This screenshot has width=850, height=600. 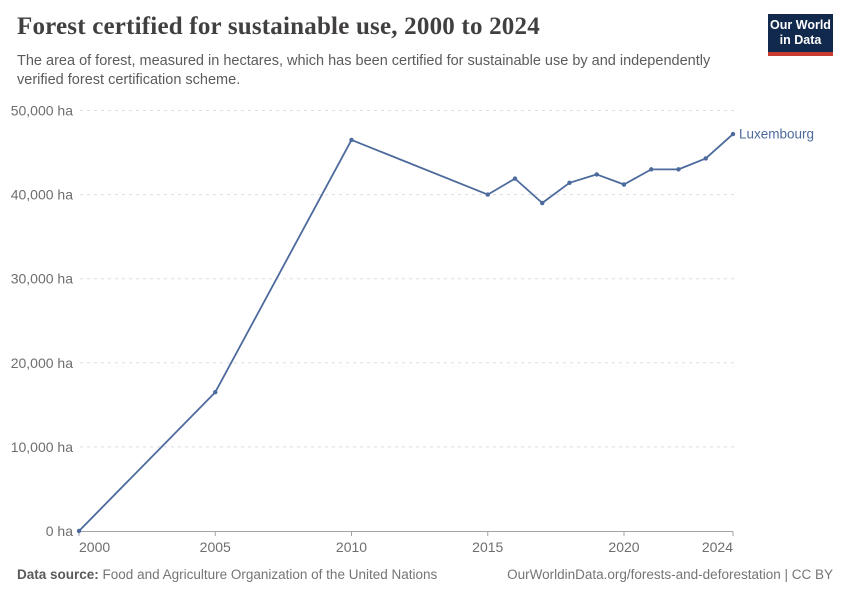 I want to click on x-axis-tick-label: 2005, so click(x=215, y=547).